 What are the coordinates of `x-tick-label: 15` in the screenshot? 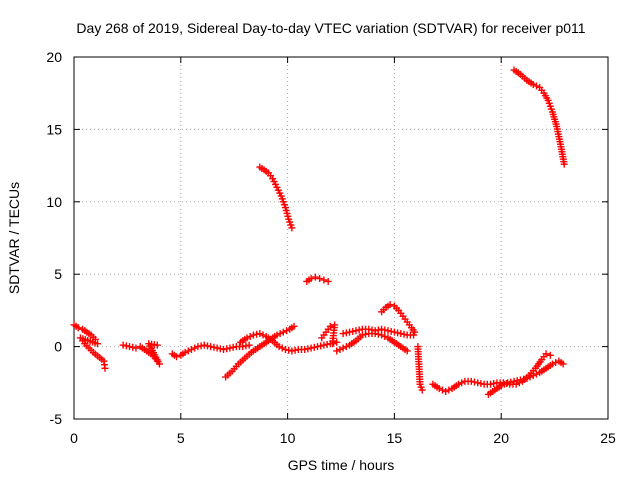 It's located at (395, 438).